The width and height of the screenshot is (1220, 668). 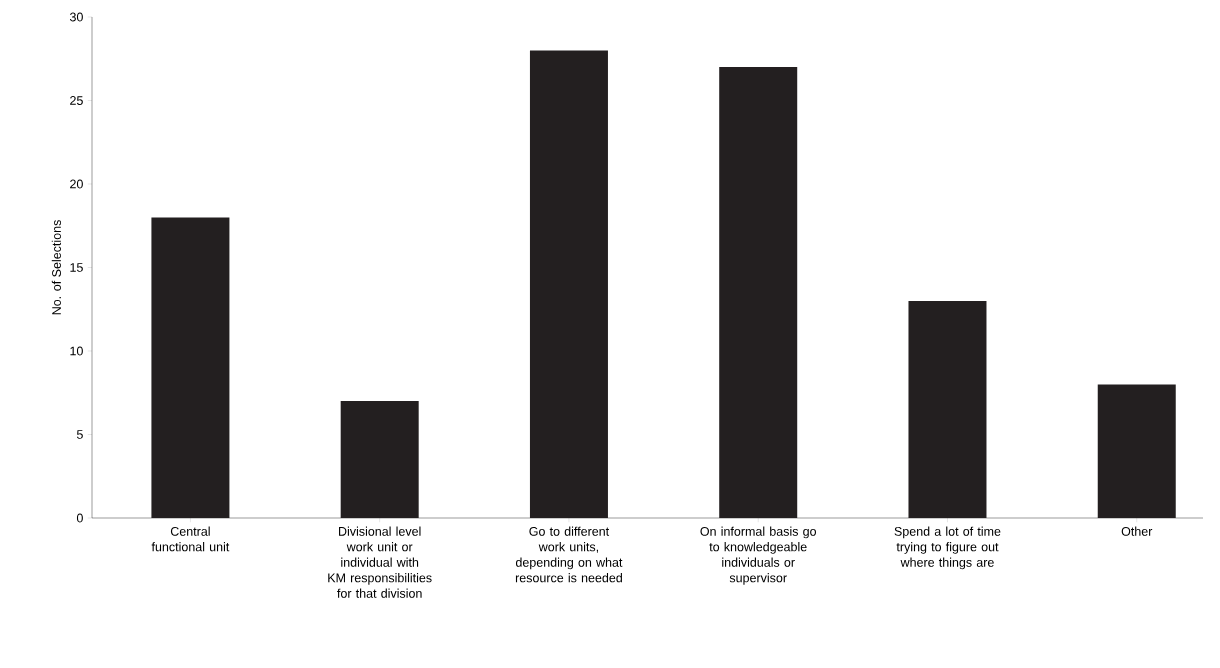 What do you see at coordinates (569, 554) in the screenshot?
I see `x-tick-label: Go to different work units, depending on what resource is needed` at bounding box center [569, 554].